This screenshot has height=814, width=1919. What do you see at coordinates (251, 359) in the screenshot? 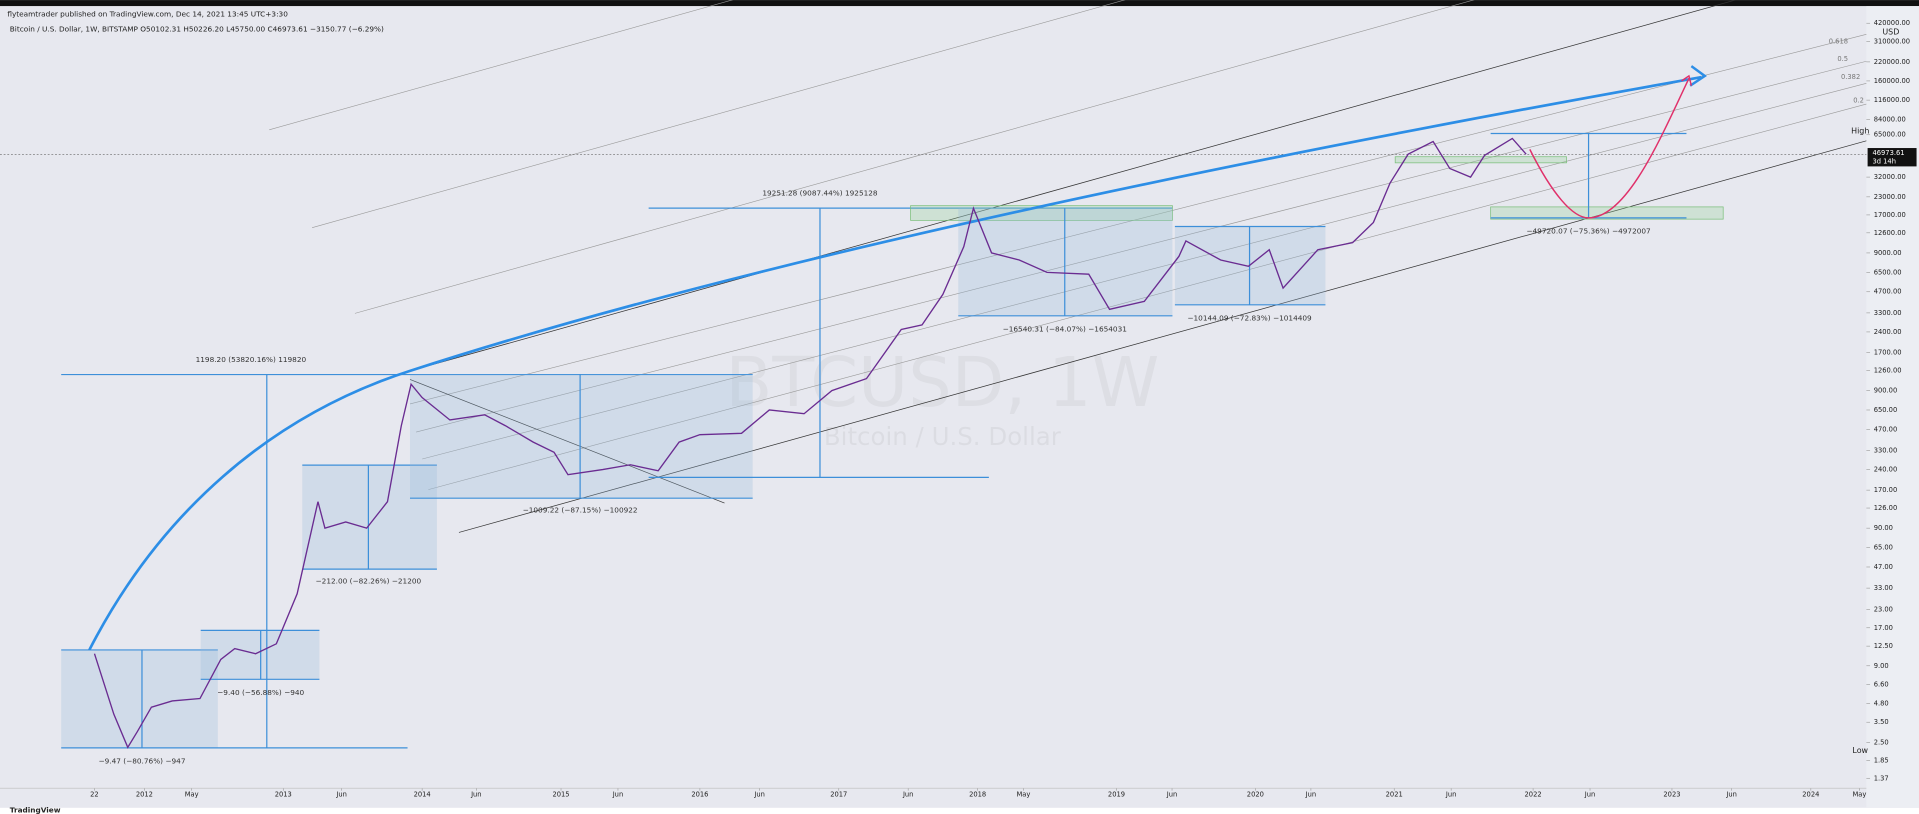
I see `annotation: 1198.20 (53820.16%) 119820` at bounding box center [251, 359].